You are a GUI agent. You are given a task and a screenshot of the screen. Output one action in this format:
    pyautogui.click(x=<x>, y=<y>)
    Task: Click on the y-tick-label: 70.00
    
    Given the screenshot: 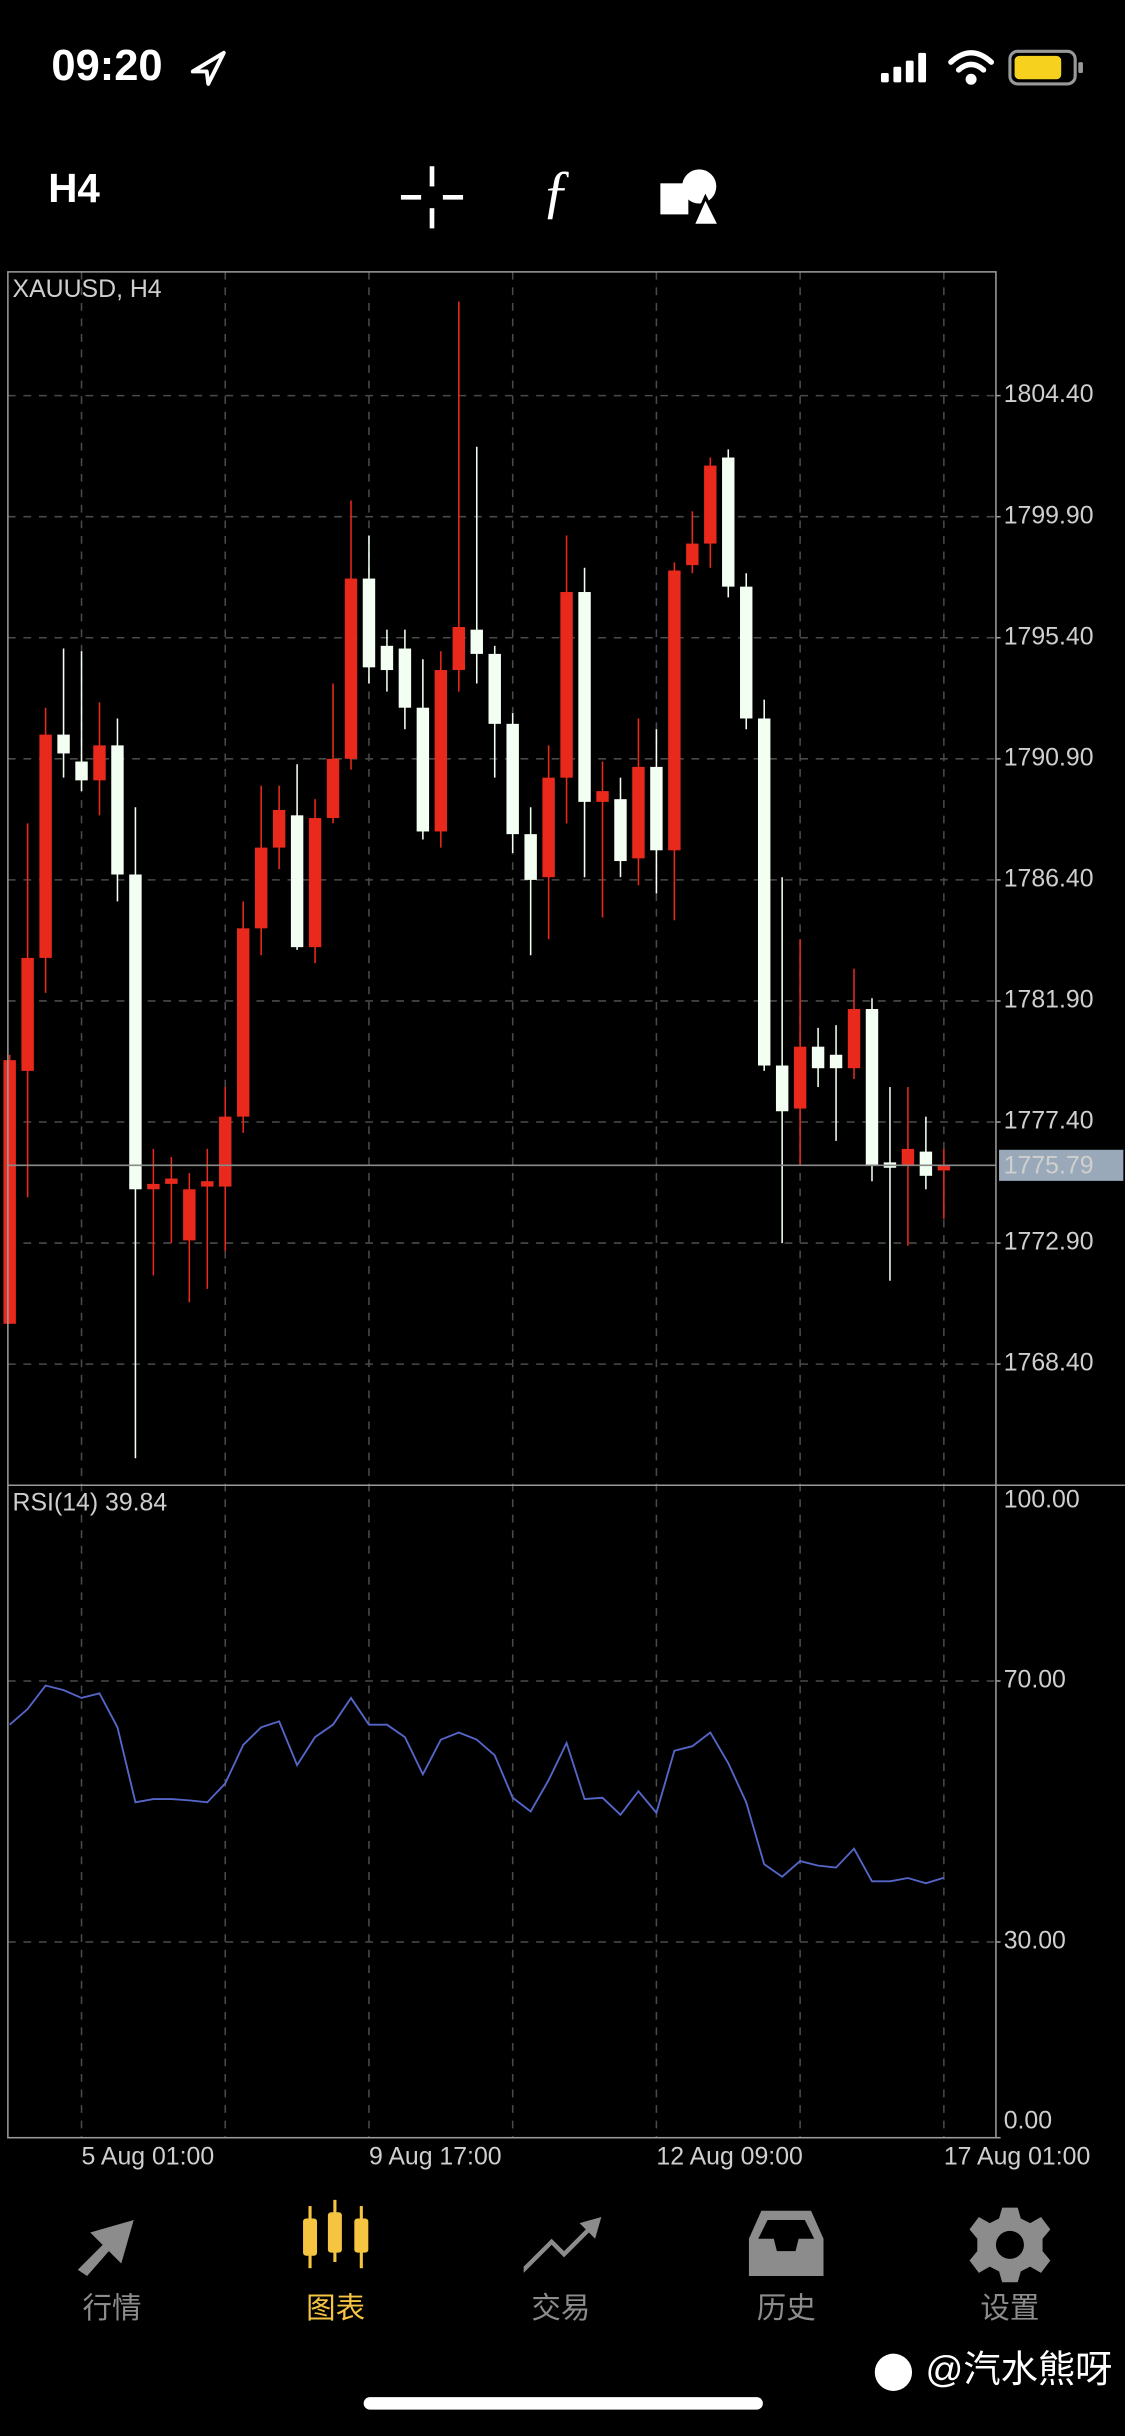 What is the action you would take?
    pyautogui.click(x=1035, y=1680)
    